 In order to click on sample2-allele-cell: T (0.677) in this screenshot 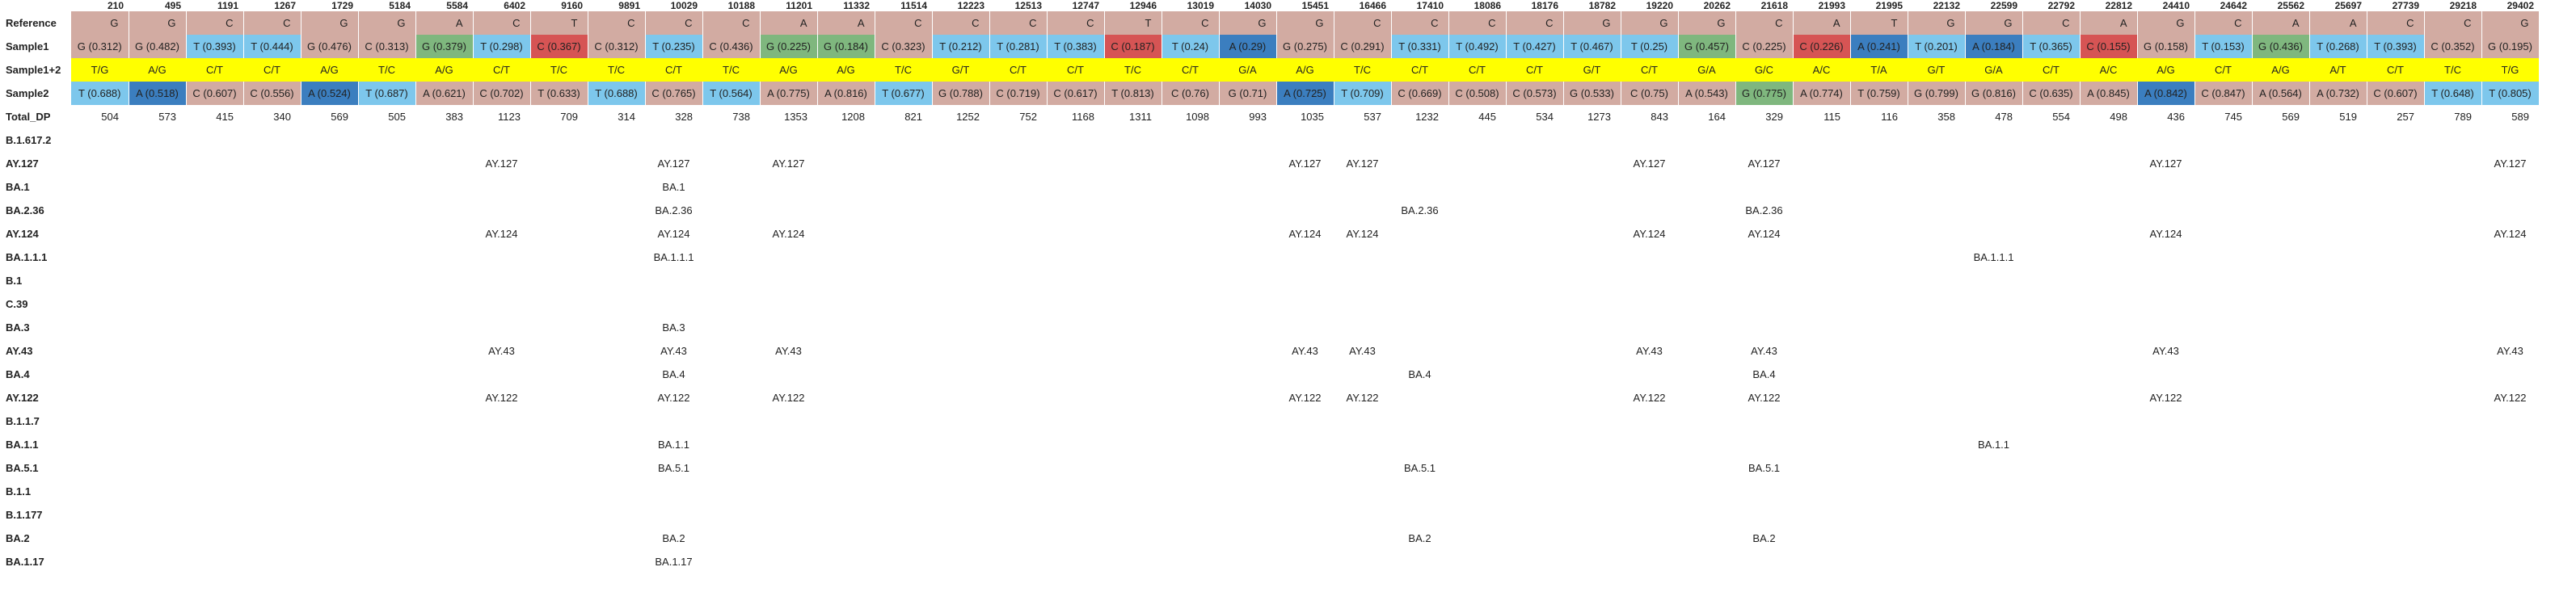, I will do `click(904, 93)`.